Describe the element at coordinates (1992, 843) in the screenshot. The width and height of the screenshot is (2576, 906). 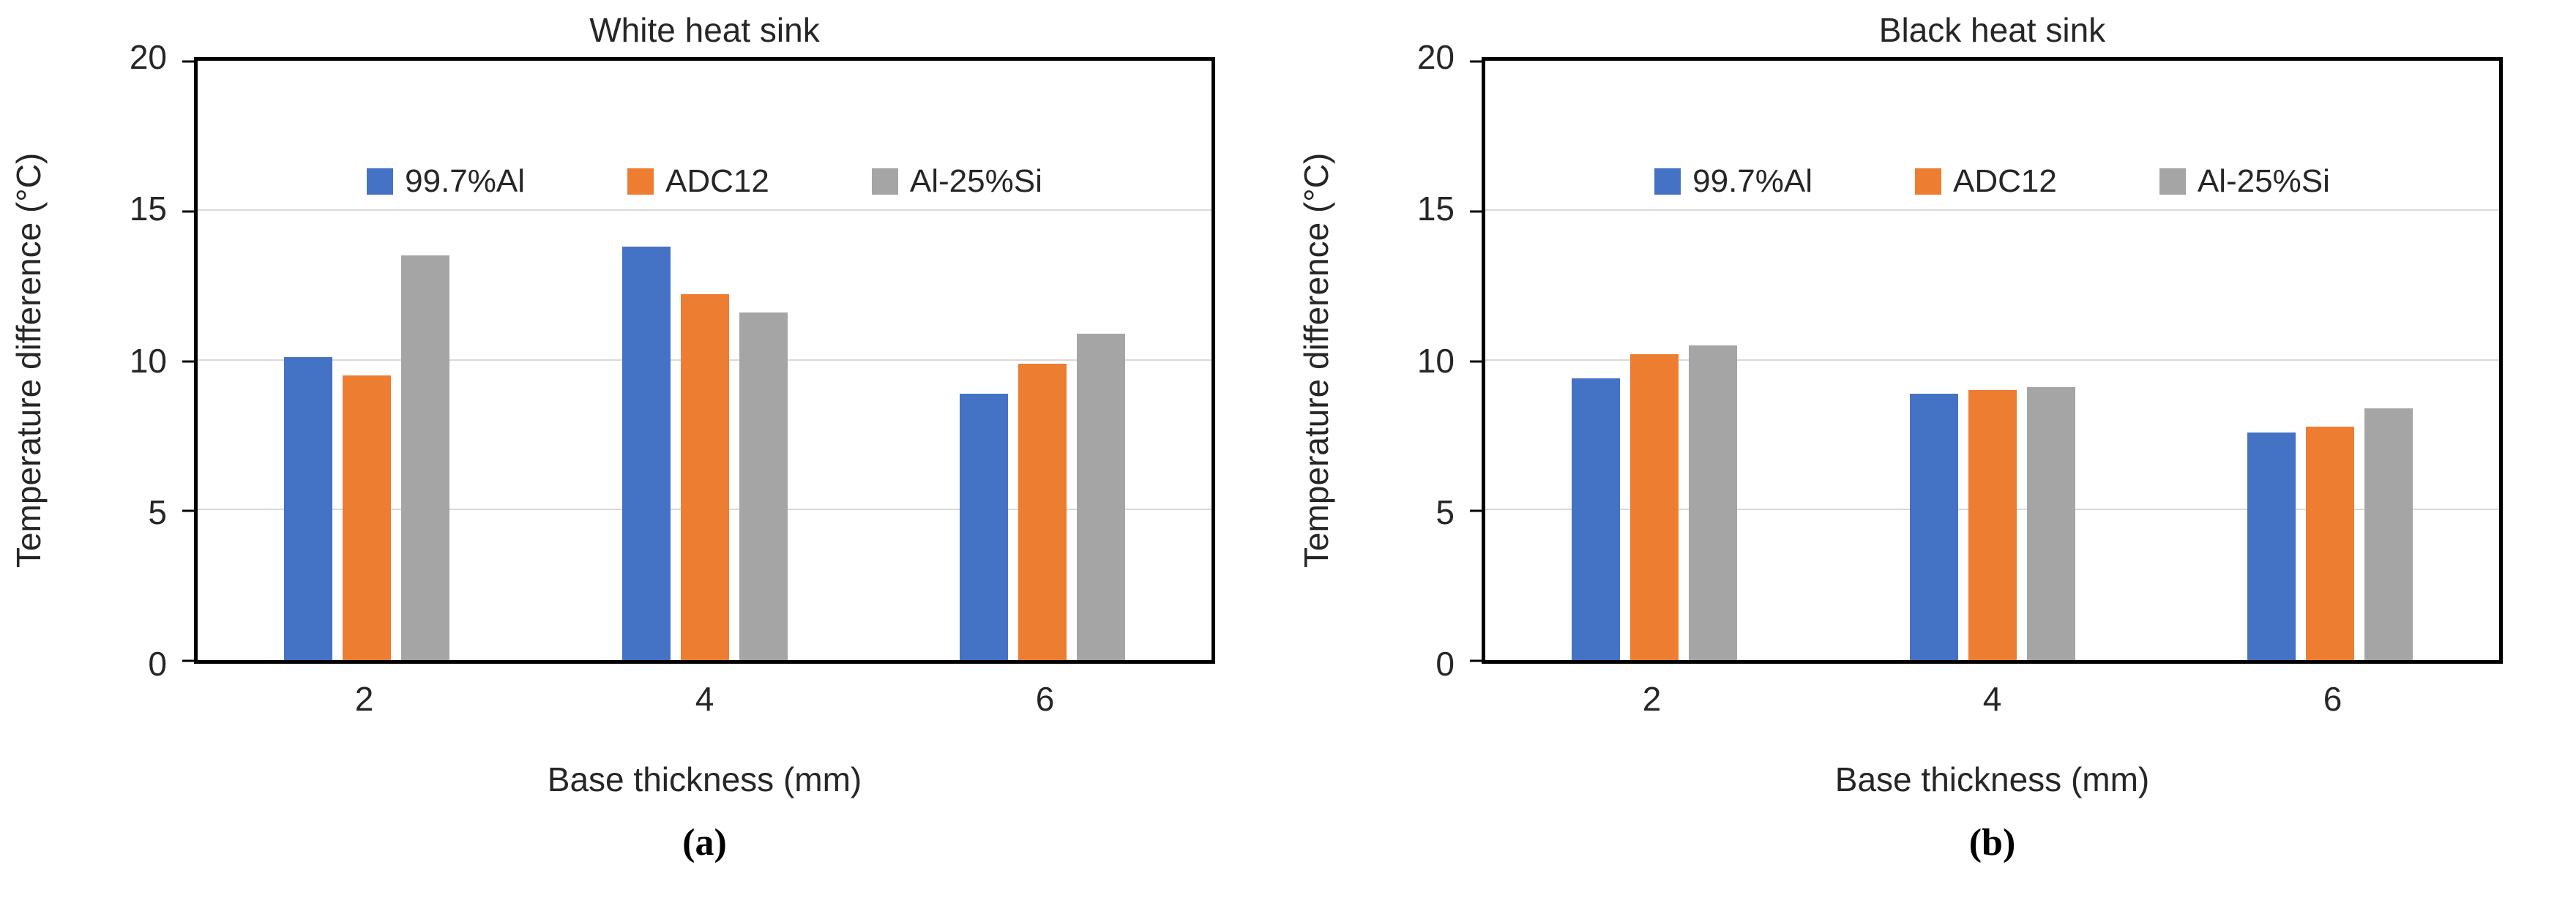
I see `subplot-label: (b)` at that location.